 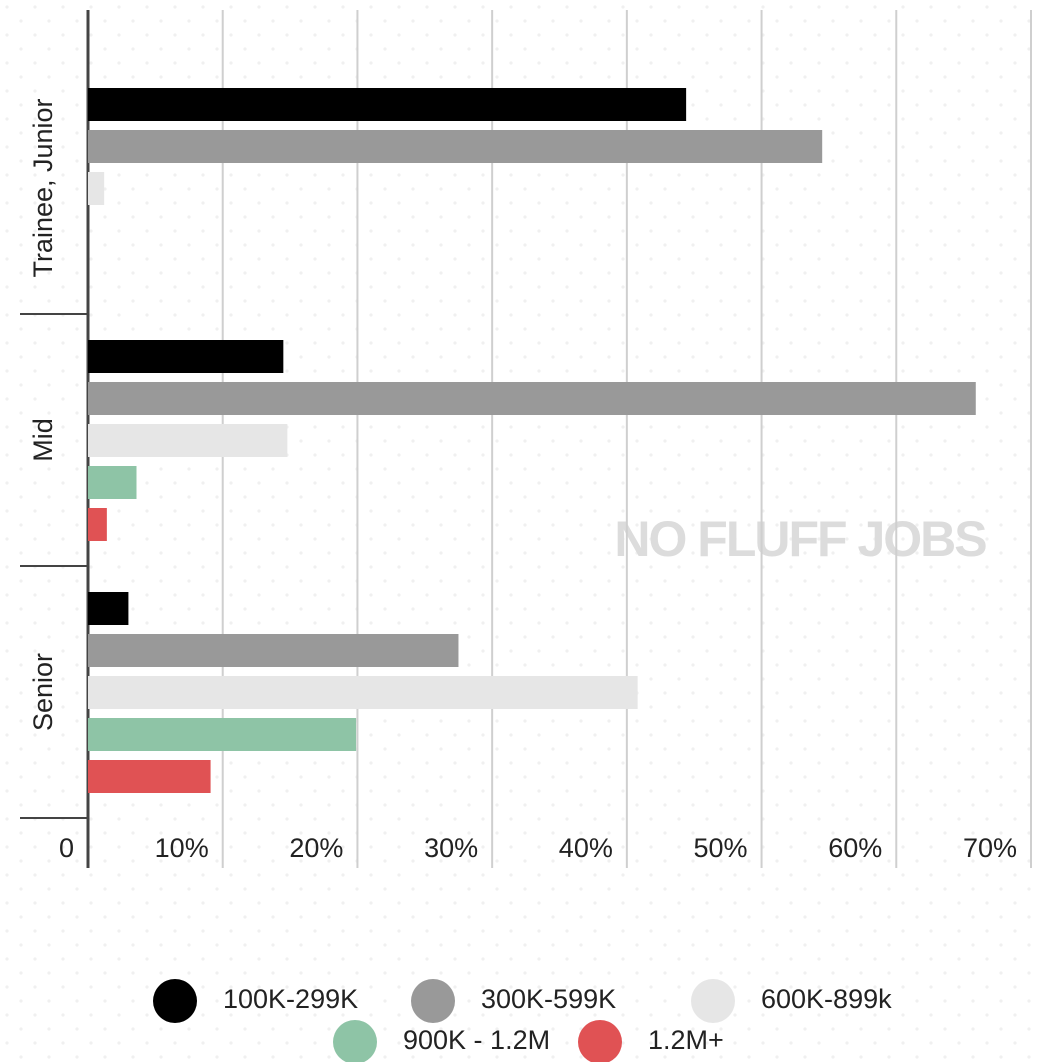 I want to click on legend-label: 300K-599K, so click(x=548, y=999).